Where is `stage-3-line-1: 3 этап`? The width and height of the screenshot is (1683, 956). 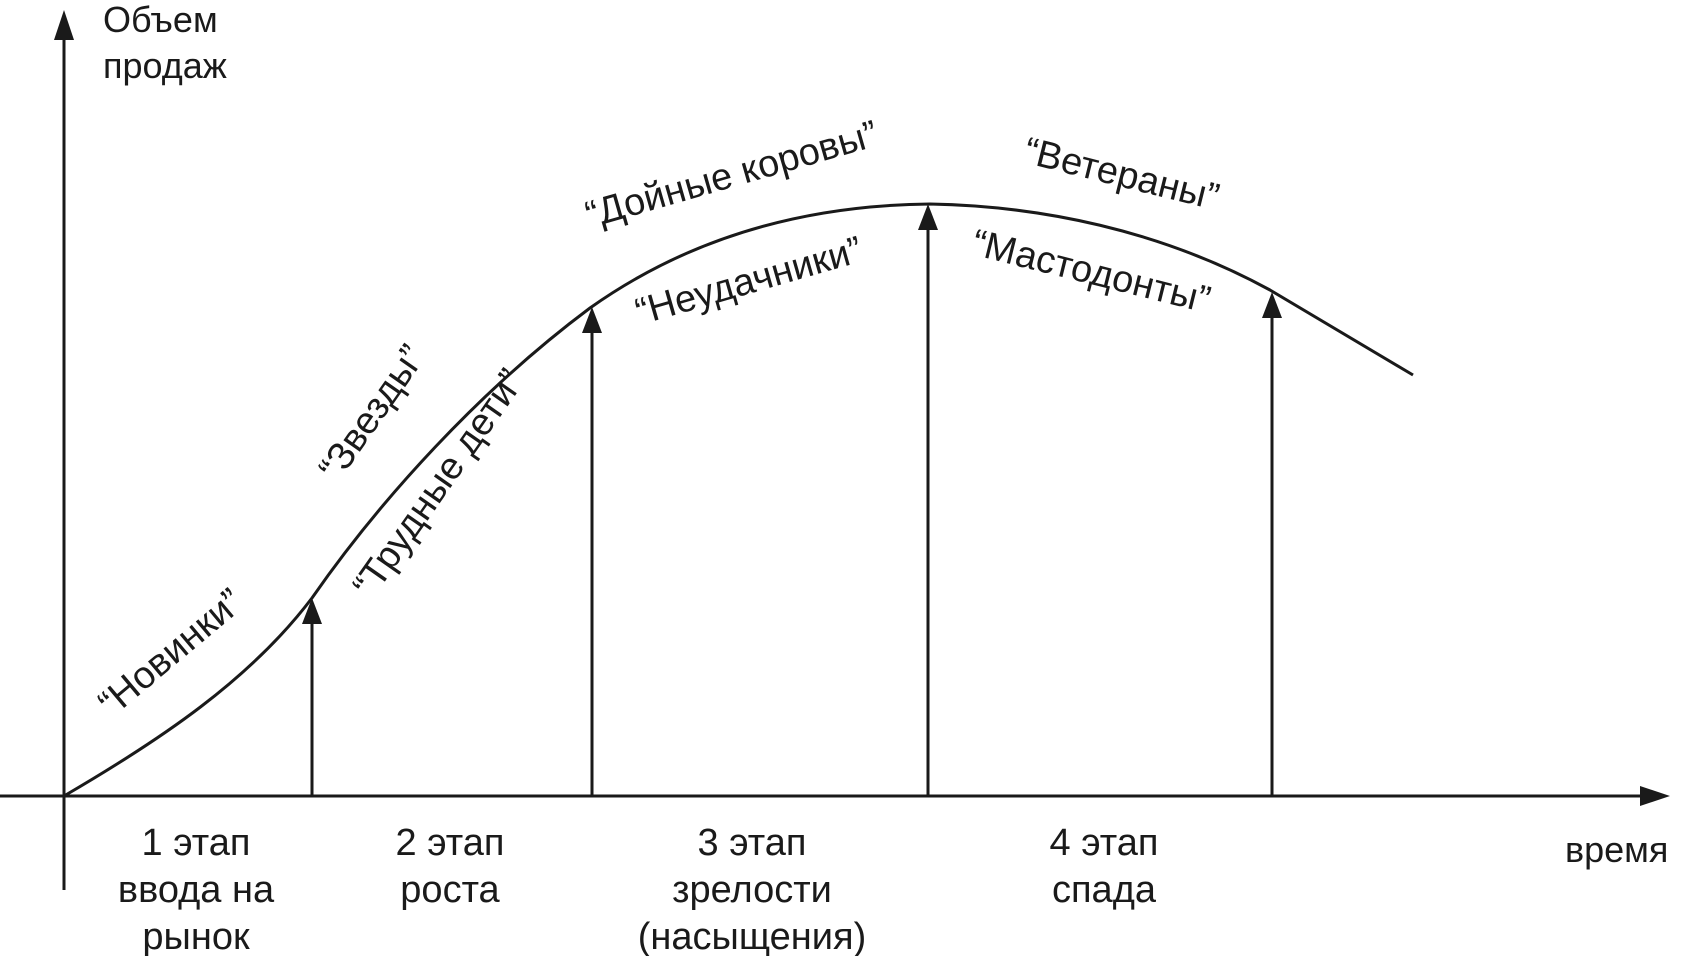 stage-3-line-1: 3 этап is located at coordinates (752, 843).